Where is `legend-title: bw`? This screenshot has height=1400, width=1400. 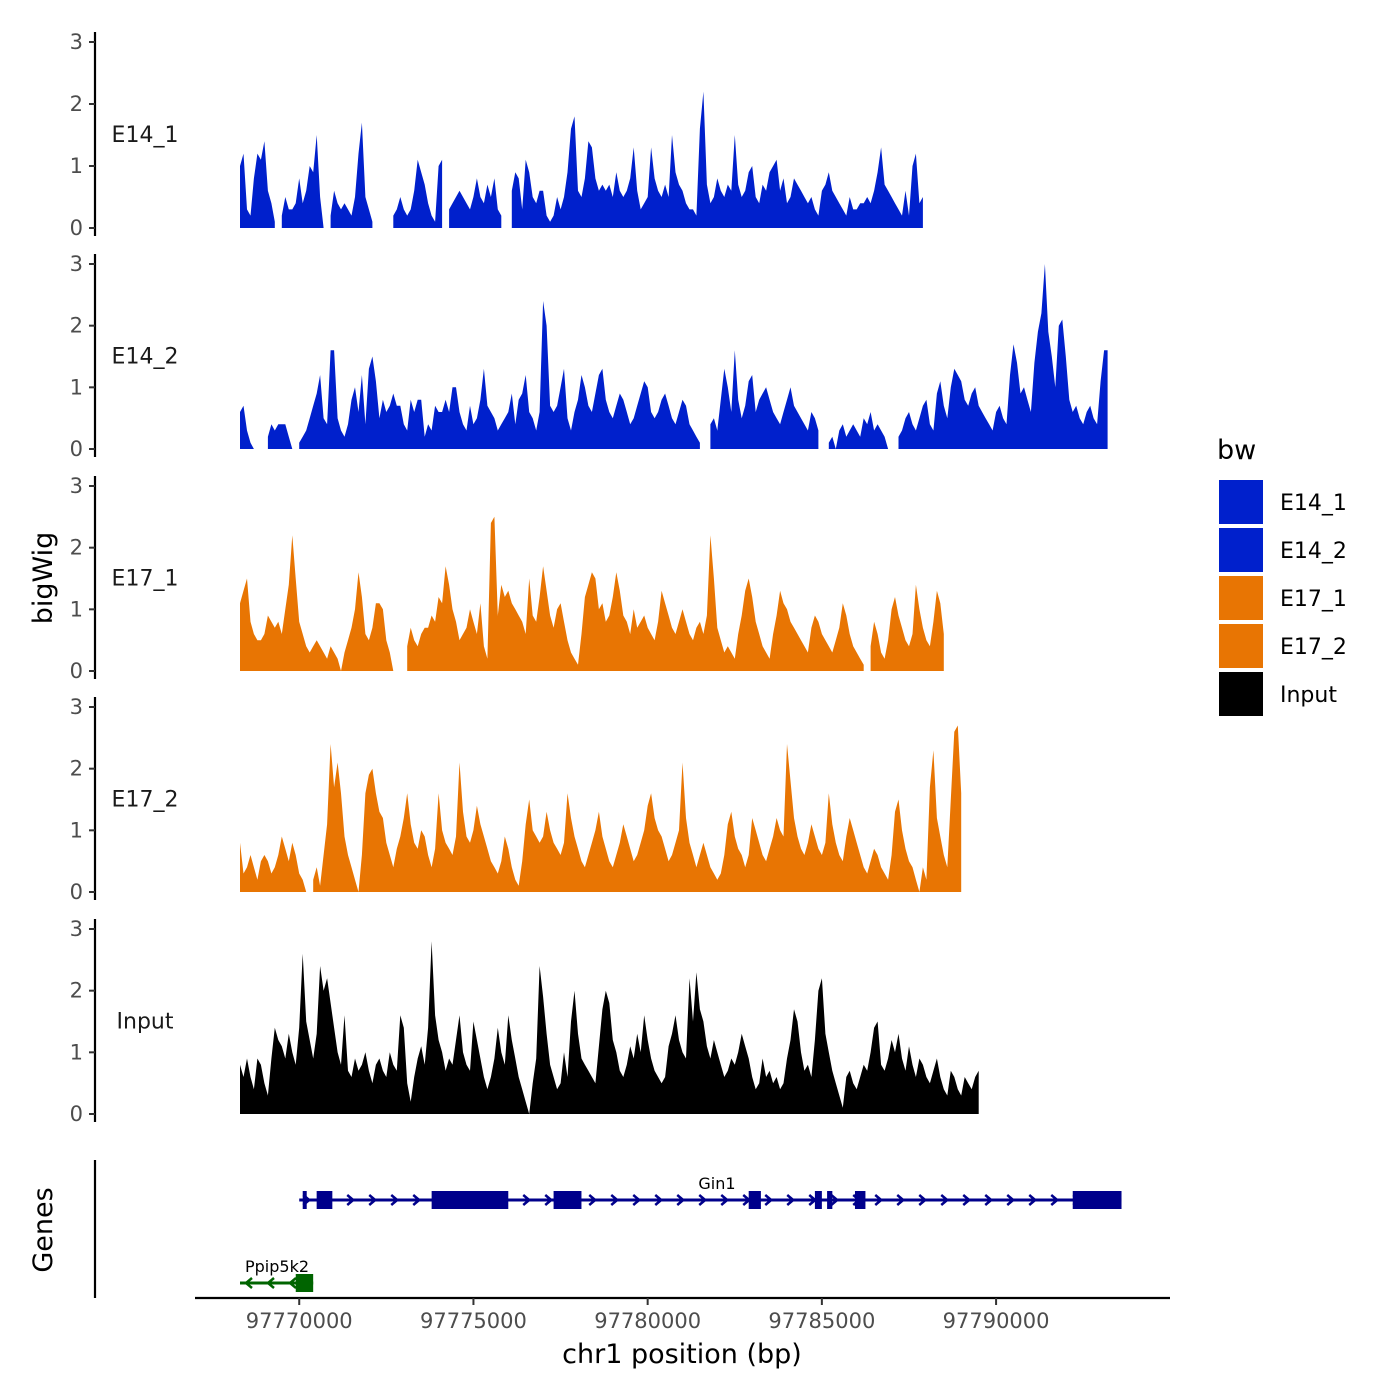
legend-title: bw is located at coordinates (1236, 450).